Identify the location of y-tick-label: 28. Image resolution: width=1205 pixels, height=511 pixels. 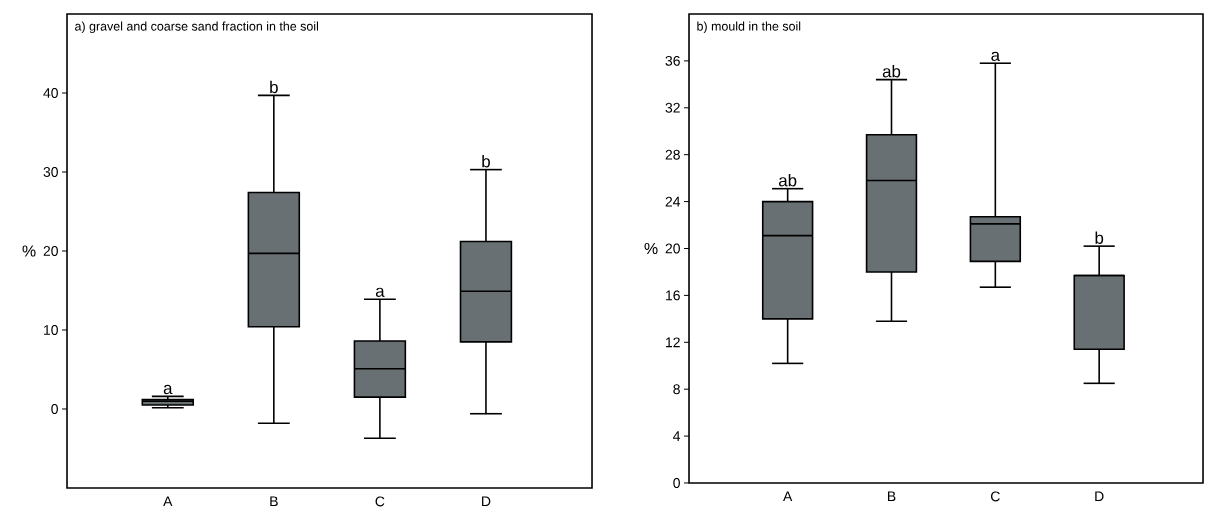
(672, 154).